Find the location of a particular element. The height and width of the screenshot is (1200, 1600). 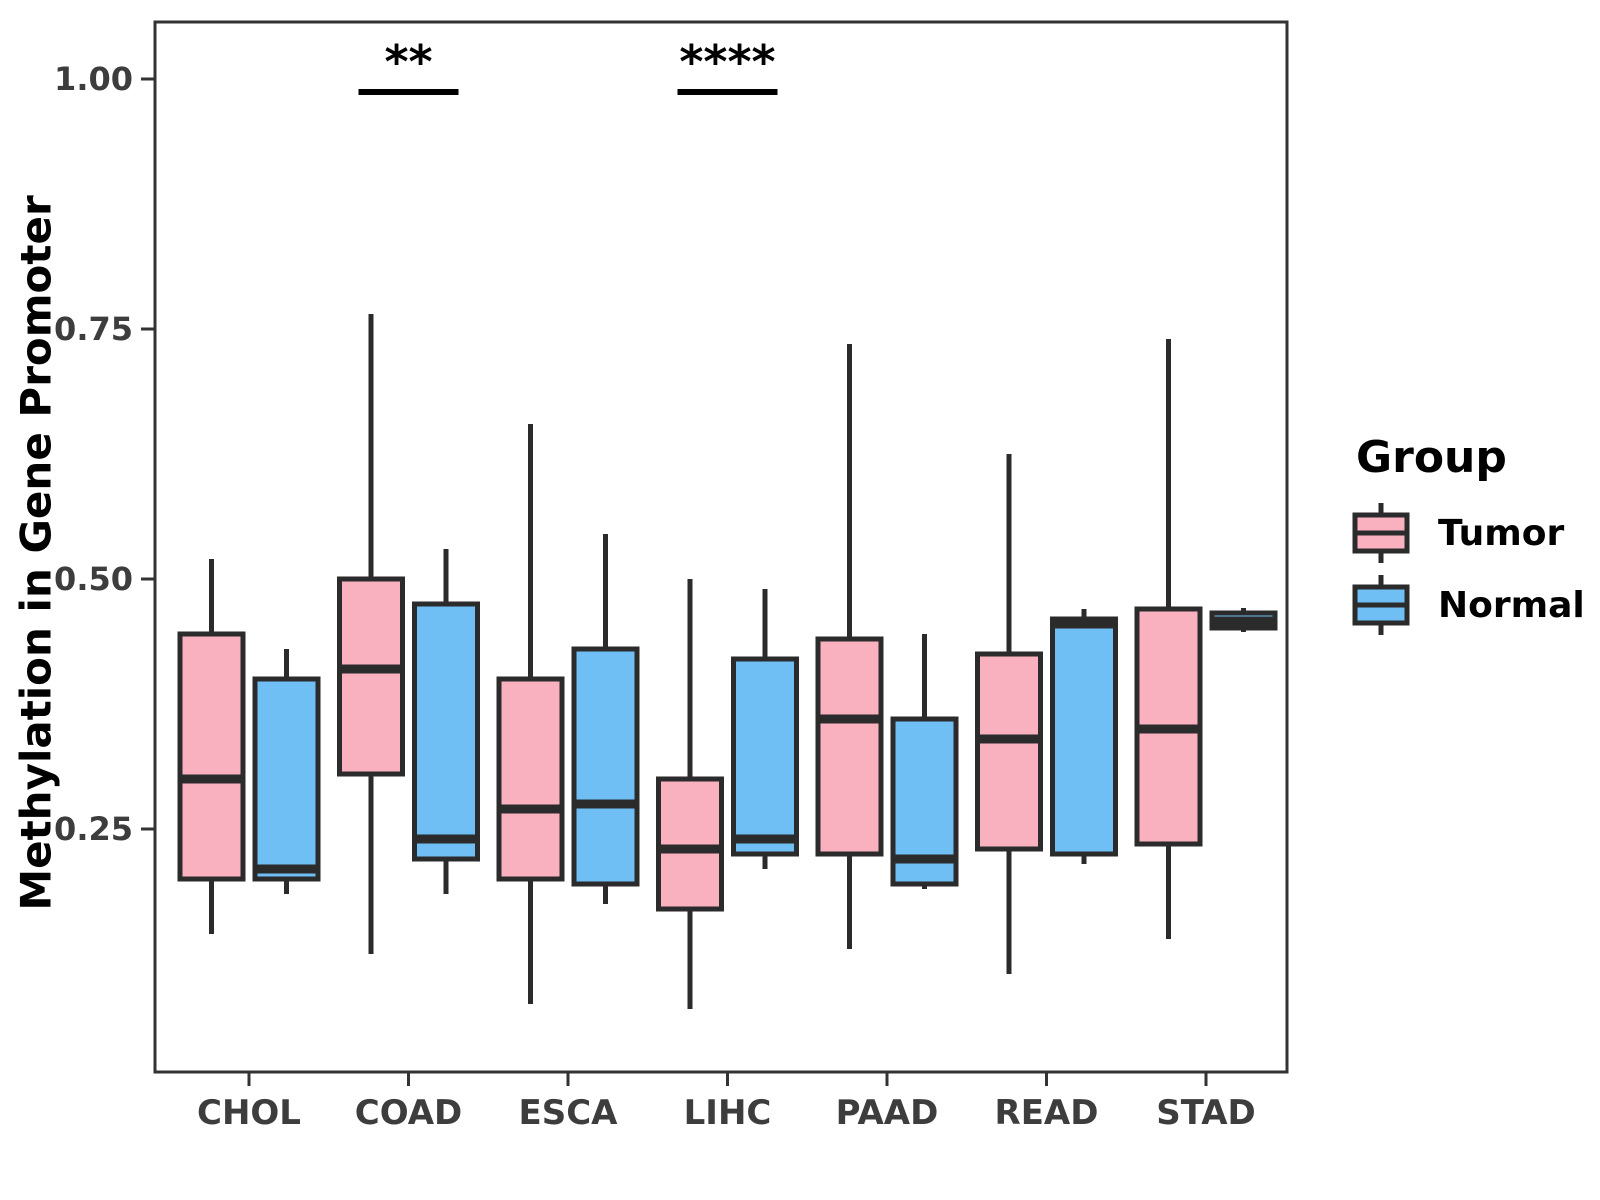

box-LIHC-Tumor is located at coordinates (690, 844).